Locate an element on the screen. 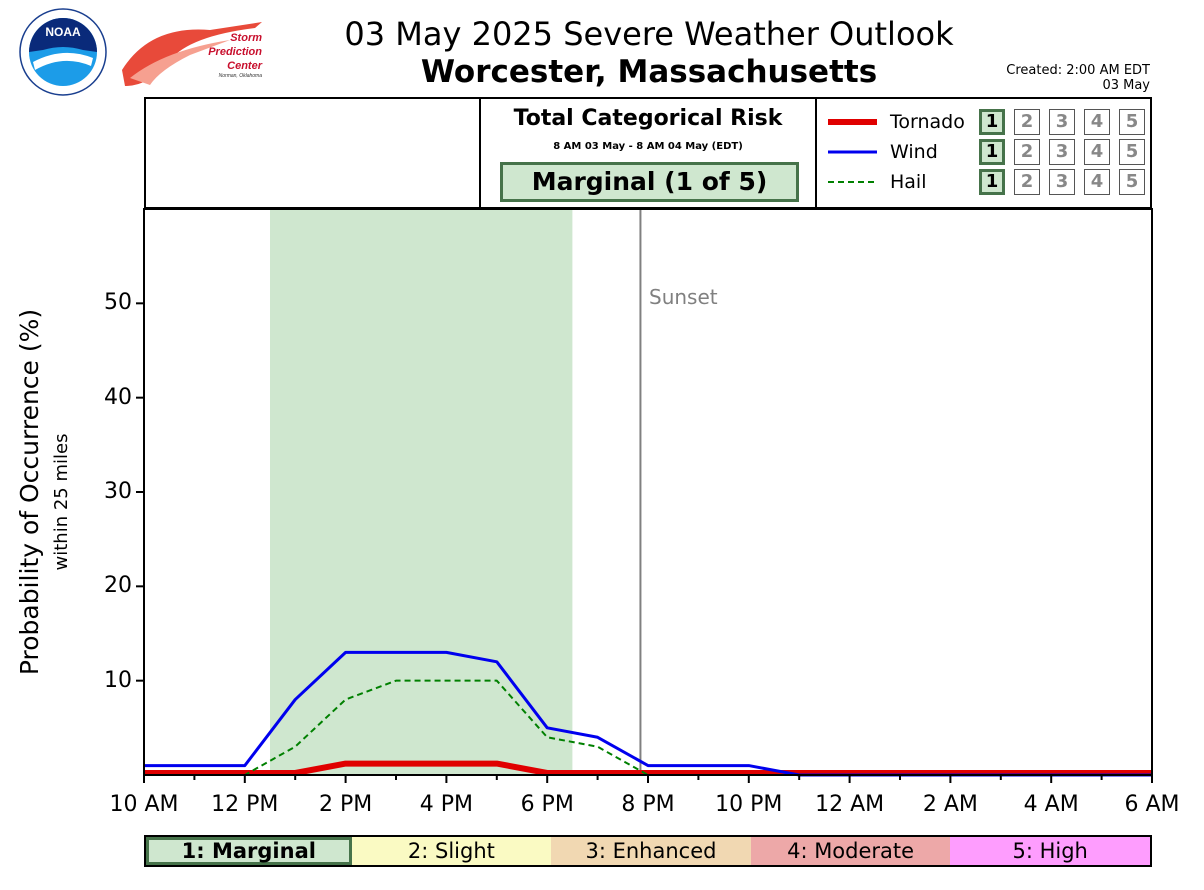  x-tick-label: 6 PM is located at coordinates (547, 804).